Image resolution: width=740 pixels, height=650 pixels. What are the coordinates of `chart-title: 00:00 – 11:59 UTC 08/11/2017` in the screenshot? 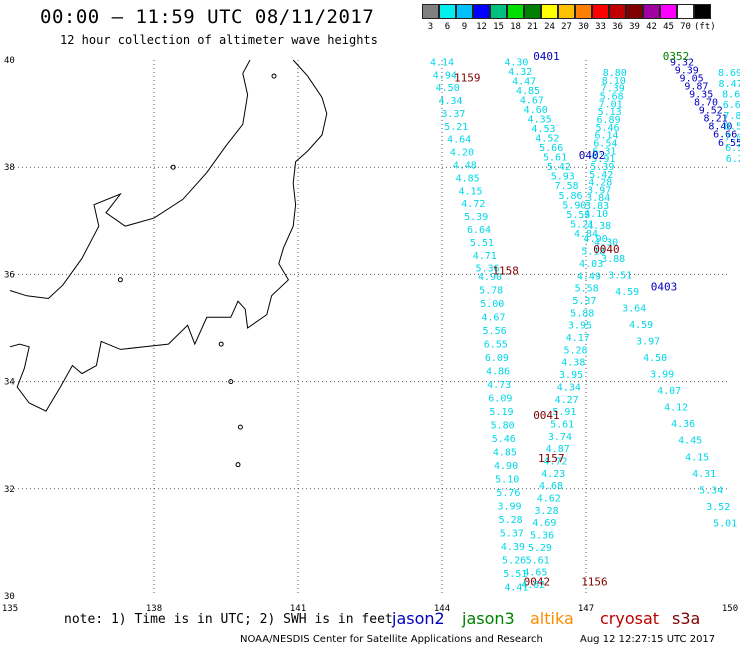 It's located at (207, 17).